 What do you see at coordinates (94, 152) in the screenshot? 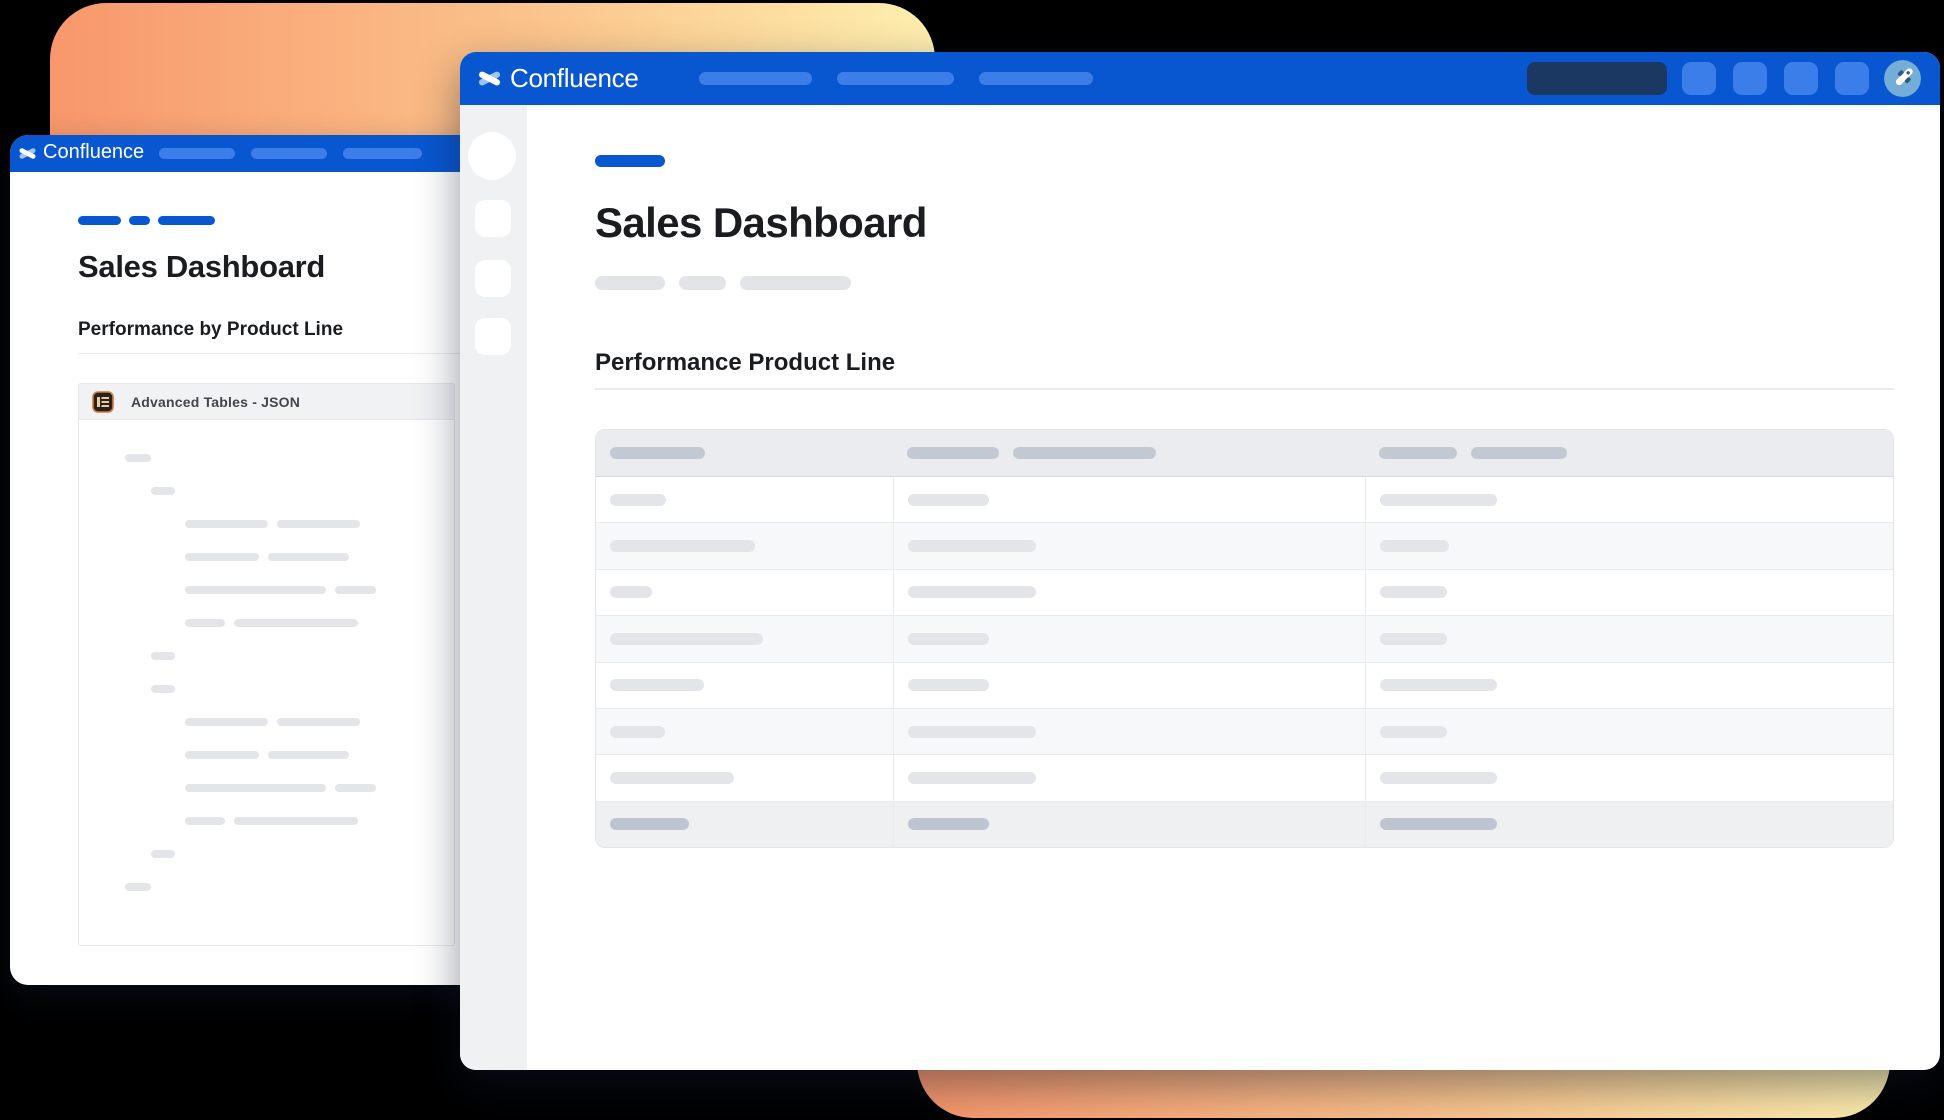
I see `app-name: Confluence` at bounding box center [94, 152].